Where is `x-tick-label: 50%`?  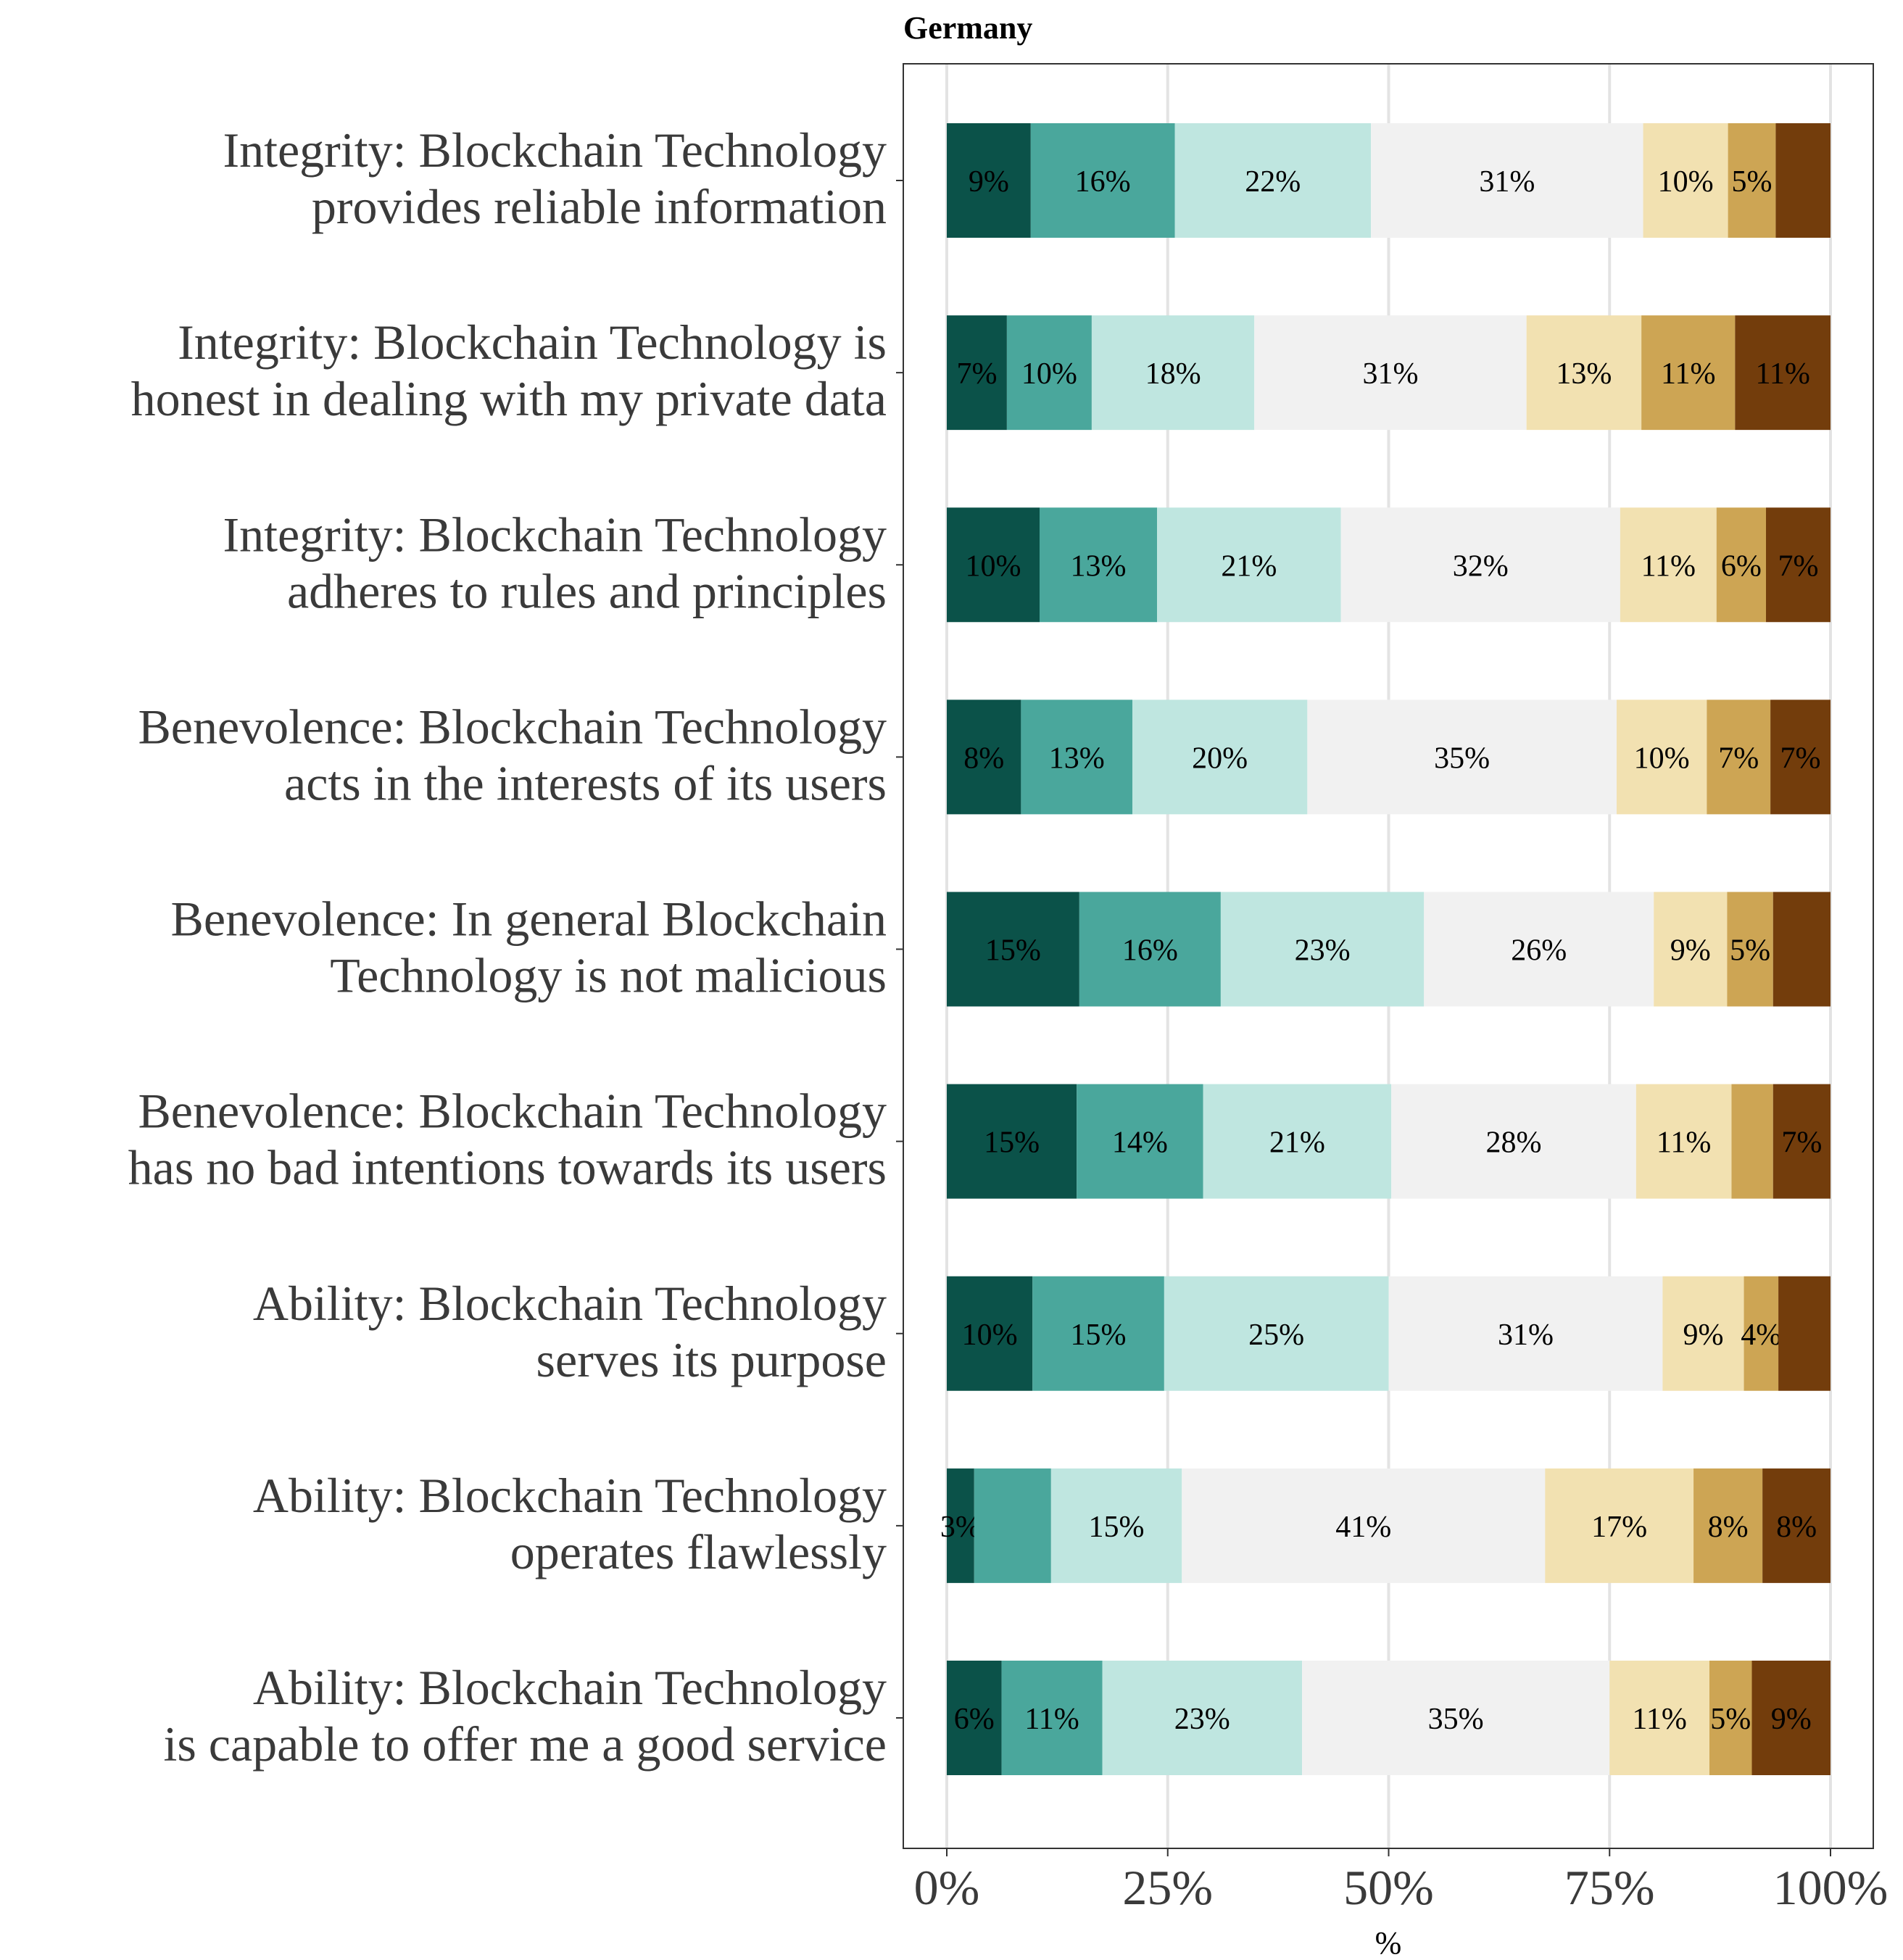 x-tick-label: 50% is located at coordinates (1388, 1888).